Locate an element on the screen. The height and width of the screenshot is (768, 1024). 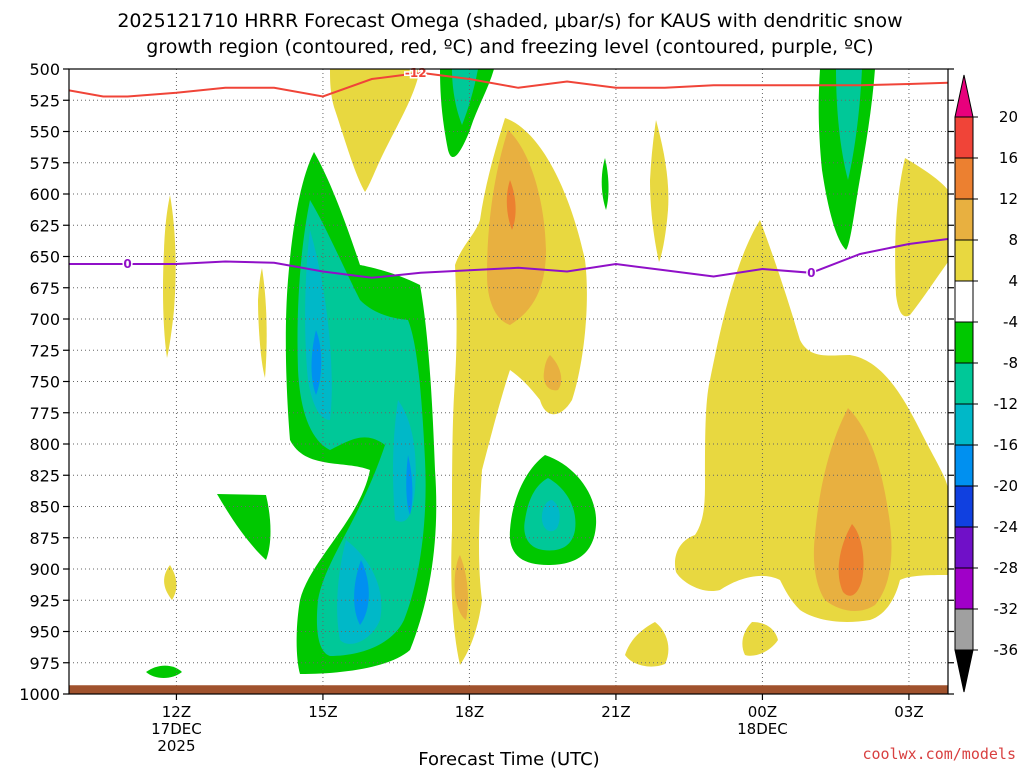
colorbar-label: 20 is located at coordinates (1008, 117).